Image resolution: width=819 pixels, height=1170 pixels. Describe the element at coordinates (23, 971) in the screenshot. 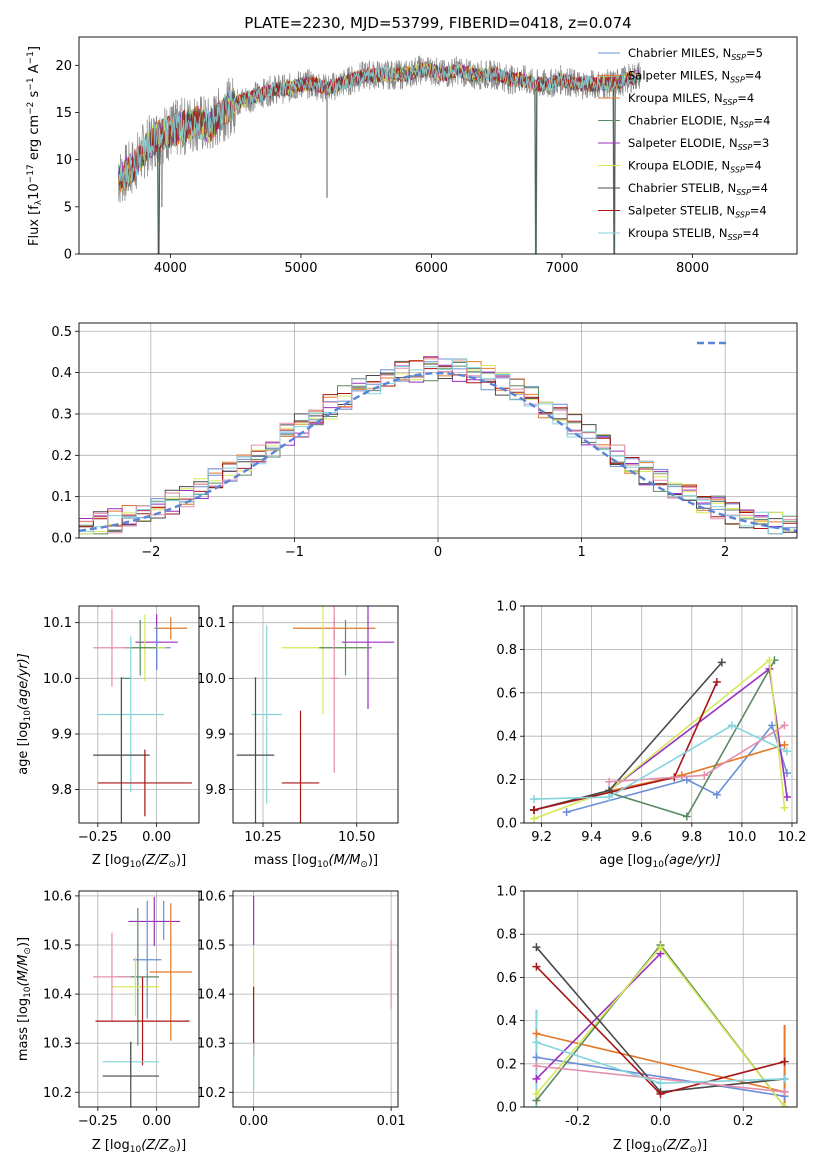

I see `y-axis-label-part: (M/M` at that location.